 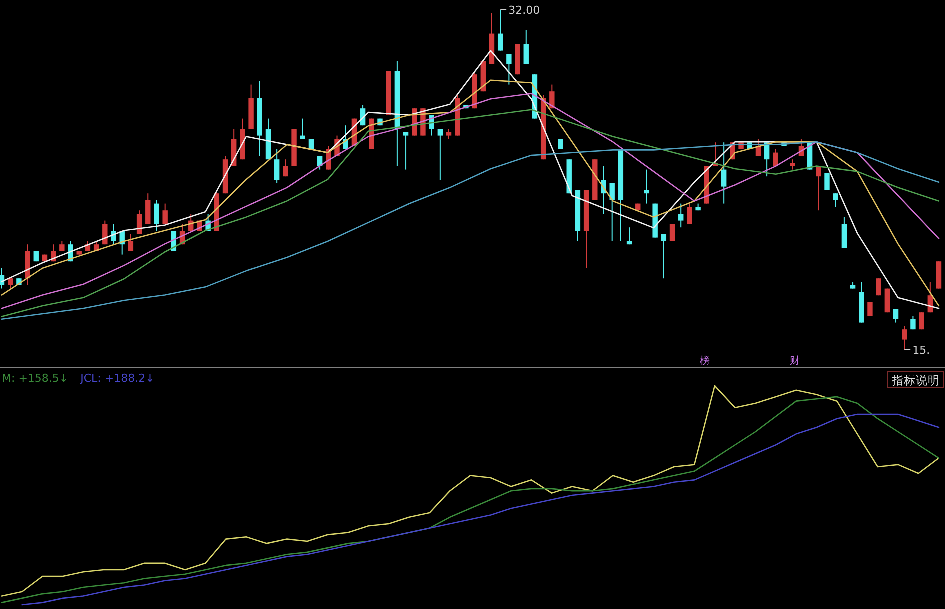 What do you see at coordinates (705, 361) in the screenshot?
I see `text: 榜` at bounding box center [705, 361].